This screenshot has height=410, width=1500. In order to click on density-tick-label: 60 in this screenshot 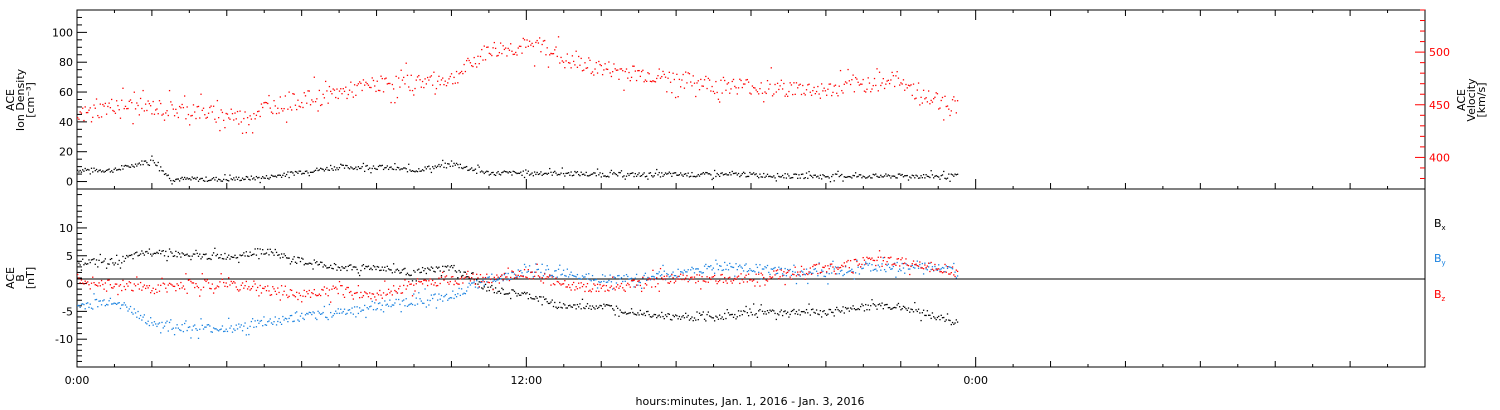, I will do `click(66, 92)`.